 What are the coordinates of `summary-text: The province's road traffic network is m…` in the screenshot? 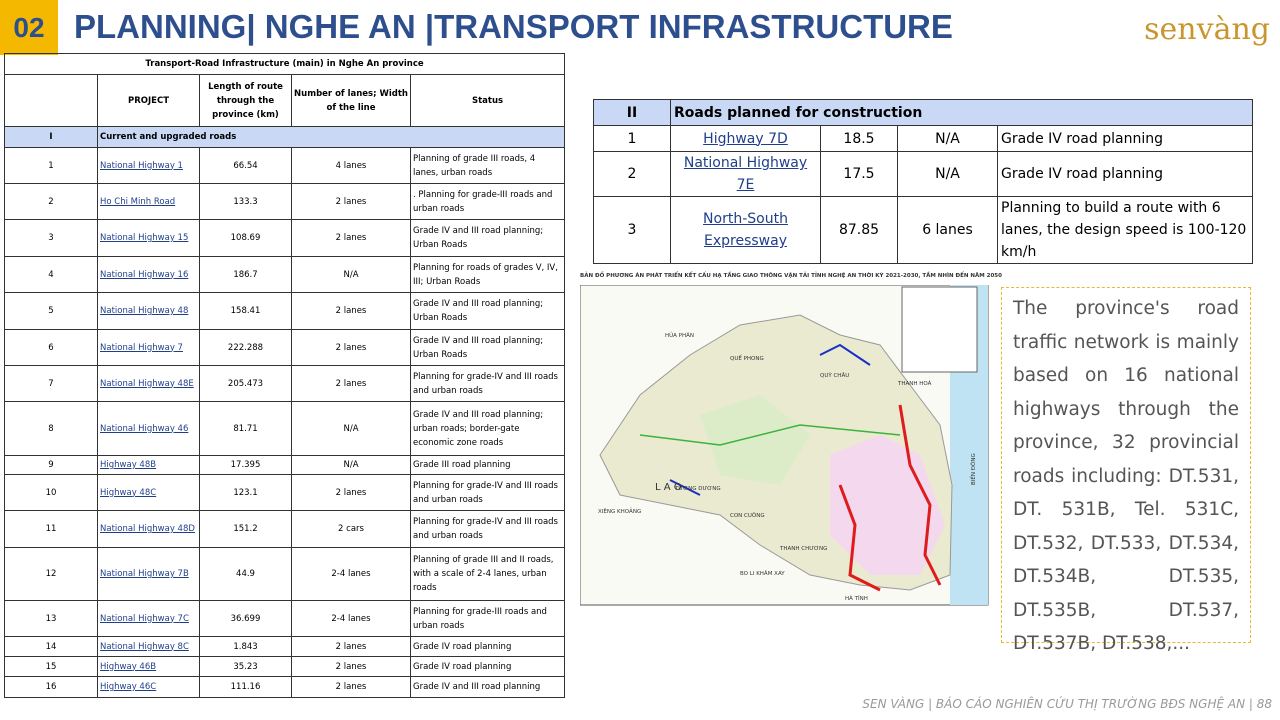 It's located at (1126, 470).